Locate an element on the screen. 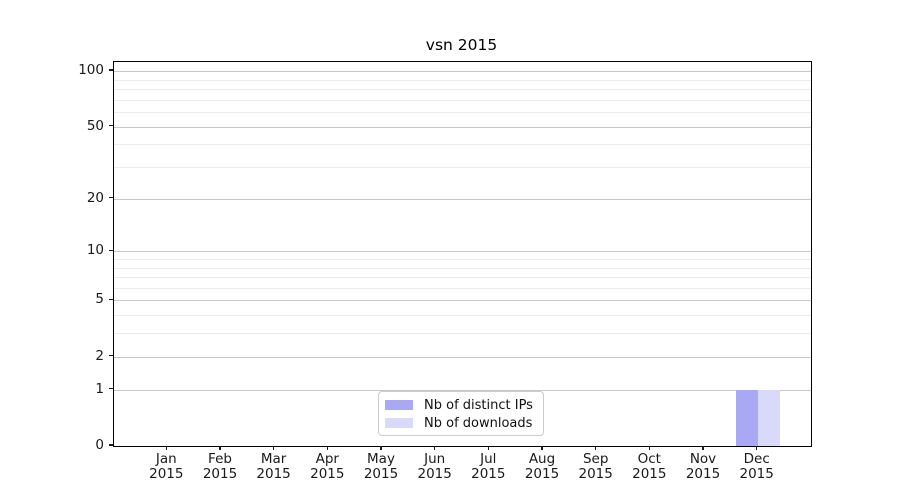 This screenshot has width=900, height=500. legend: Nb of distinct IPs Nb of downloads is located at coordinates (461, 413).